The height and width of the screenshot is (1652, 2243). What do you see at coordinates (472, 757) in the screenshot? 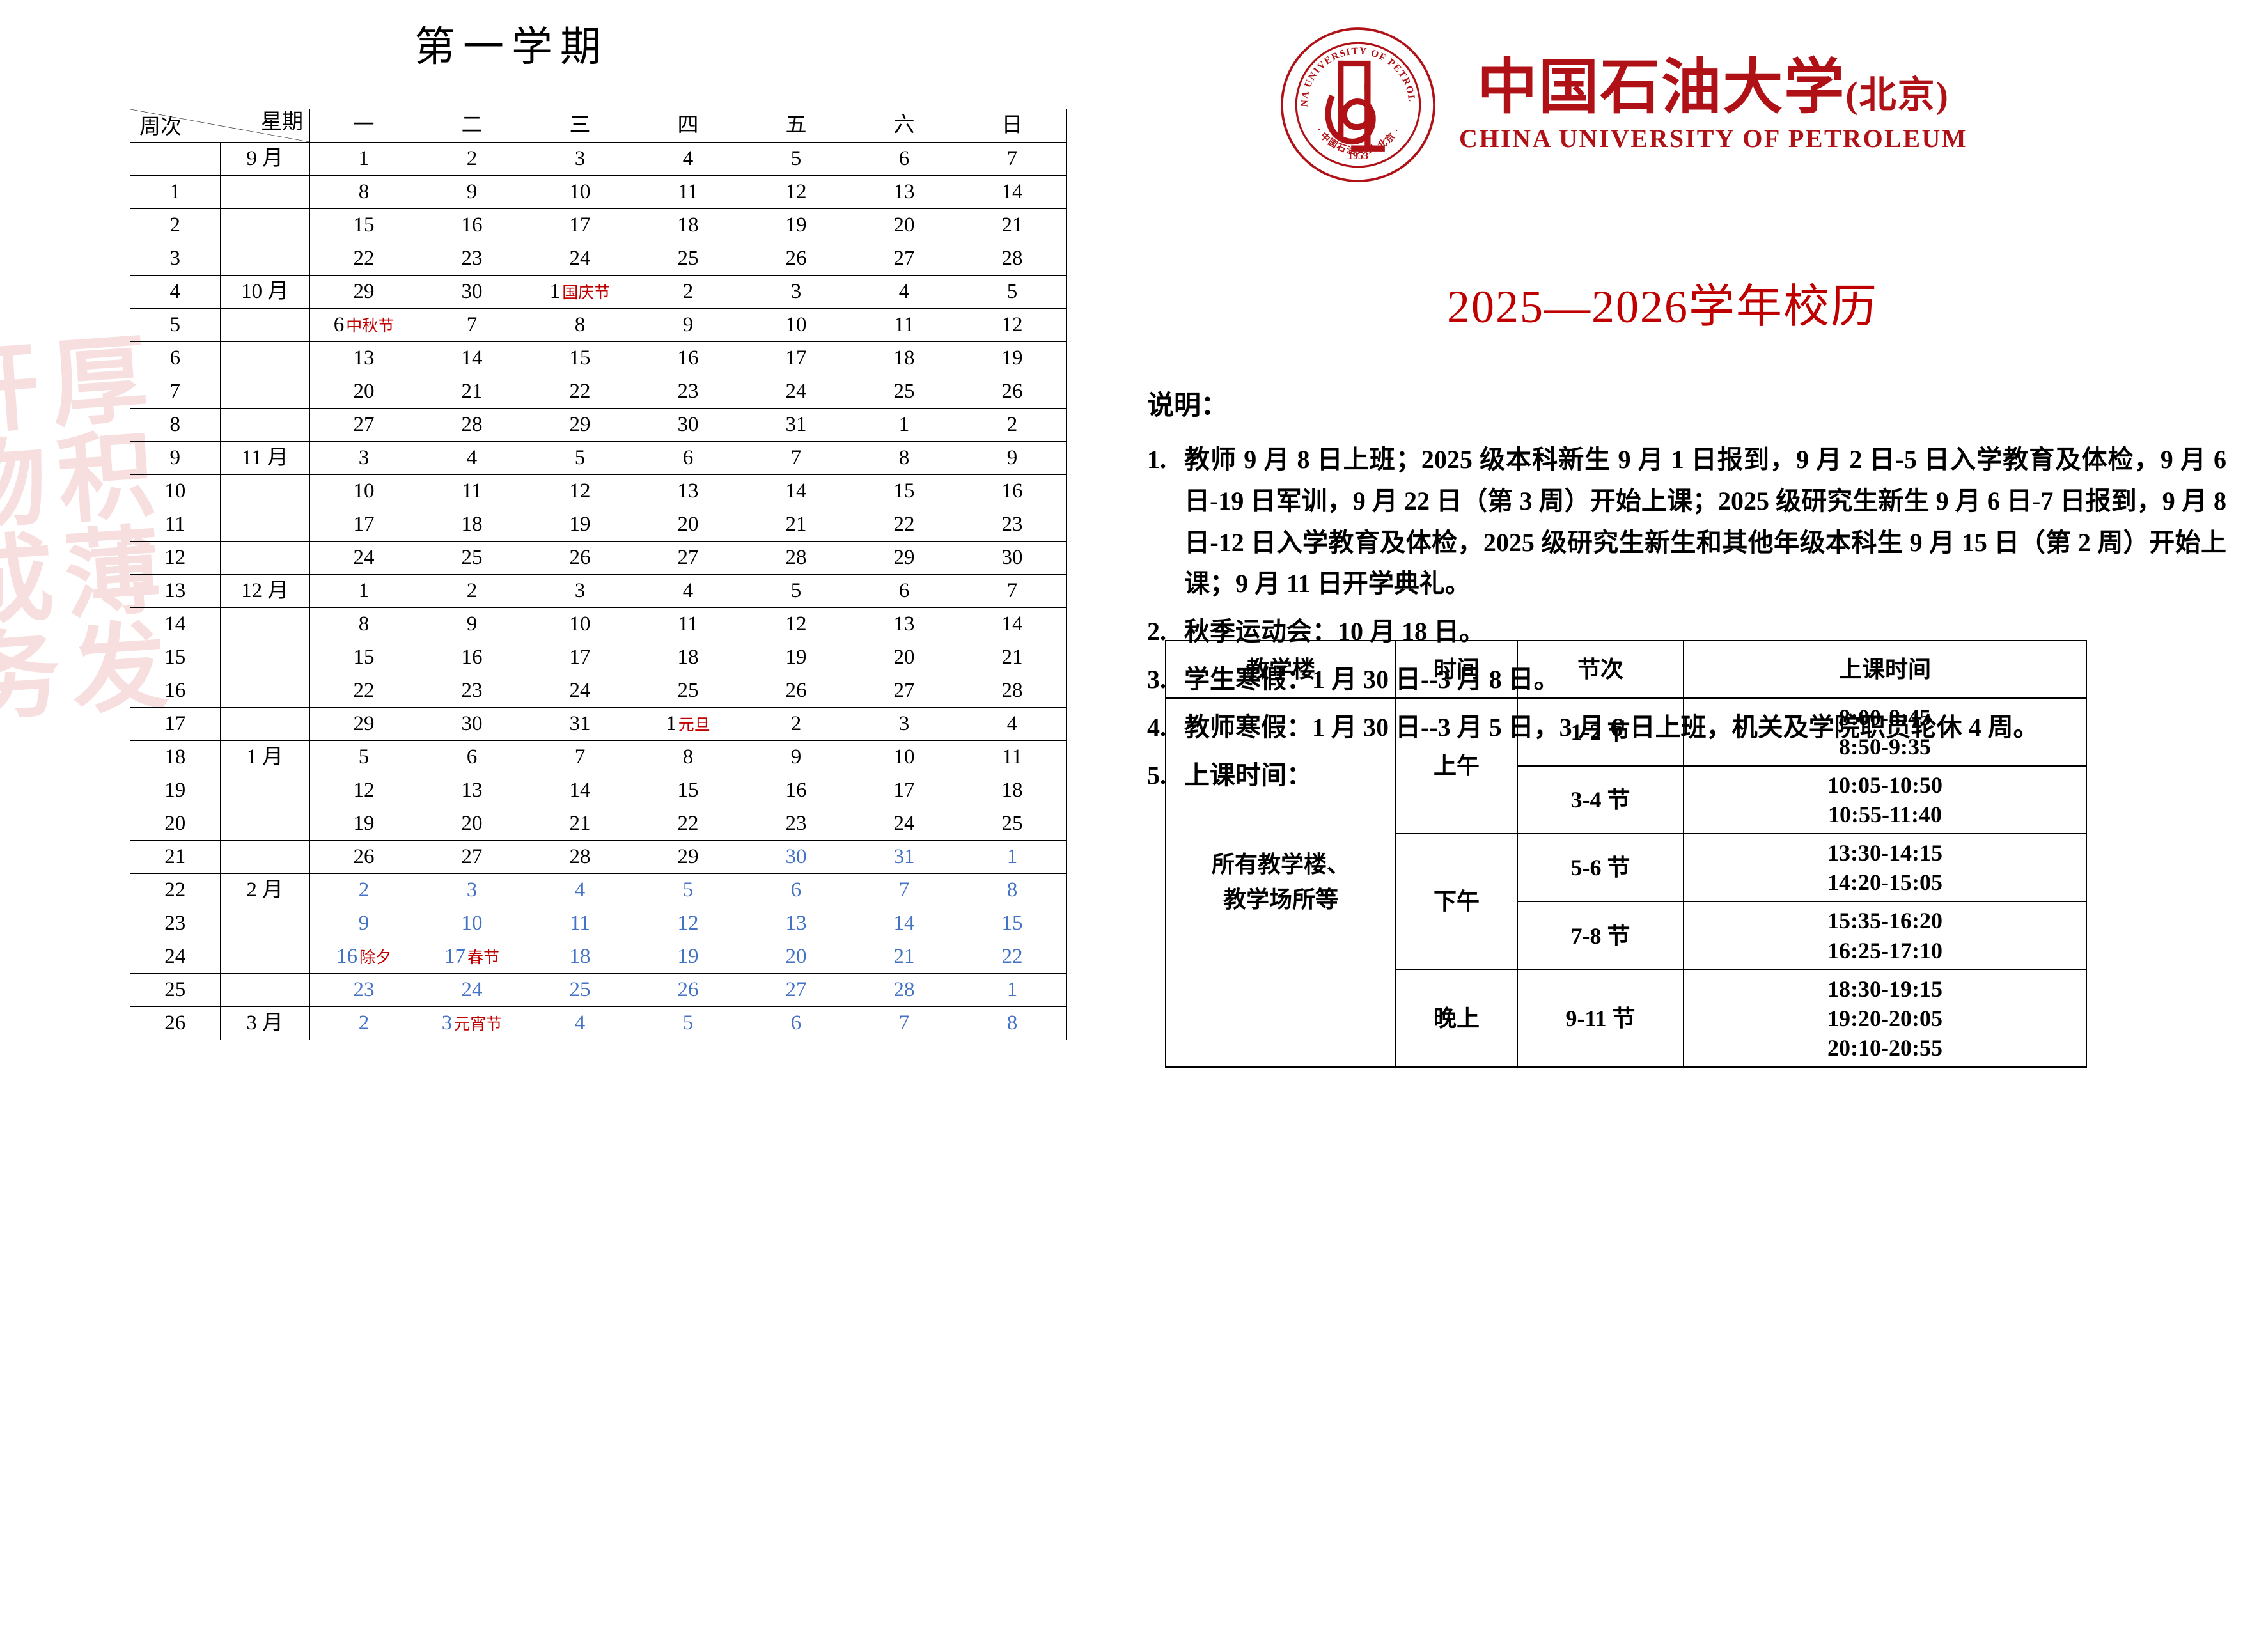
I see `calendar-day-cell: 6` at bounding box center [472, 757].